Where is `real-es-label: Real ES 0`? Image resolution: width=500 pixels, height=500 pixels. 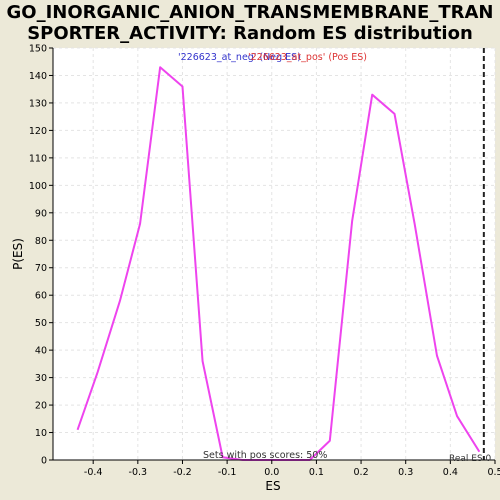 real-es-label: Real ES 0 is located at coordinates (470, 459).